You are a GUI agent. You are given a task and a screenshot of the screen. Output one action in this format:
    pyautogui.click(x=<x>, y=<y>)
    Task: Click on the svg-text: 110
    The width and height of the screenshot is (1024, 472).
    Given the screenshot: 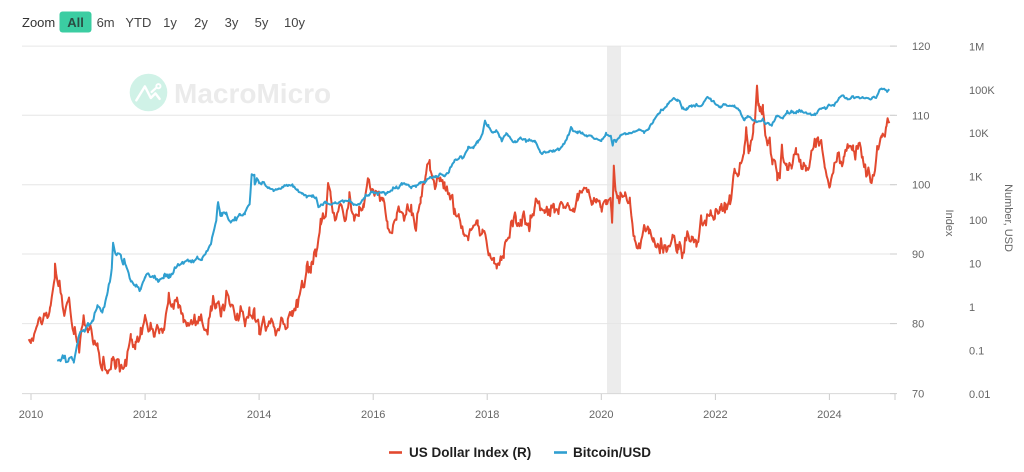 What is the action you would take?
    pyautogui.click(x=921, y=116)
    